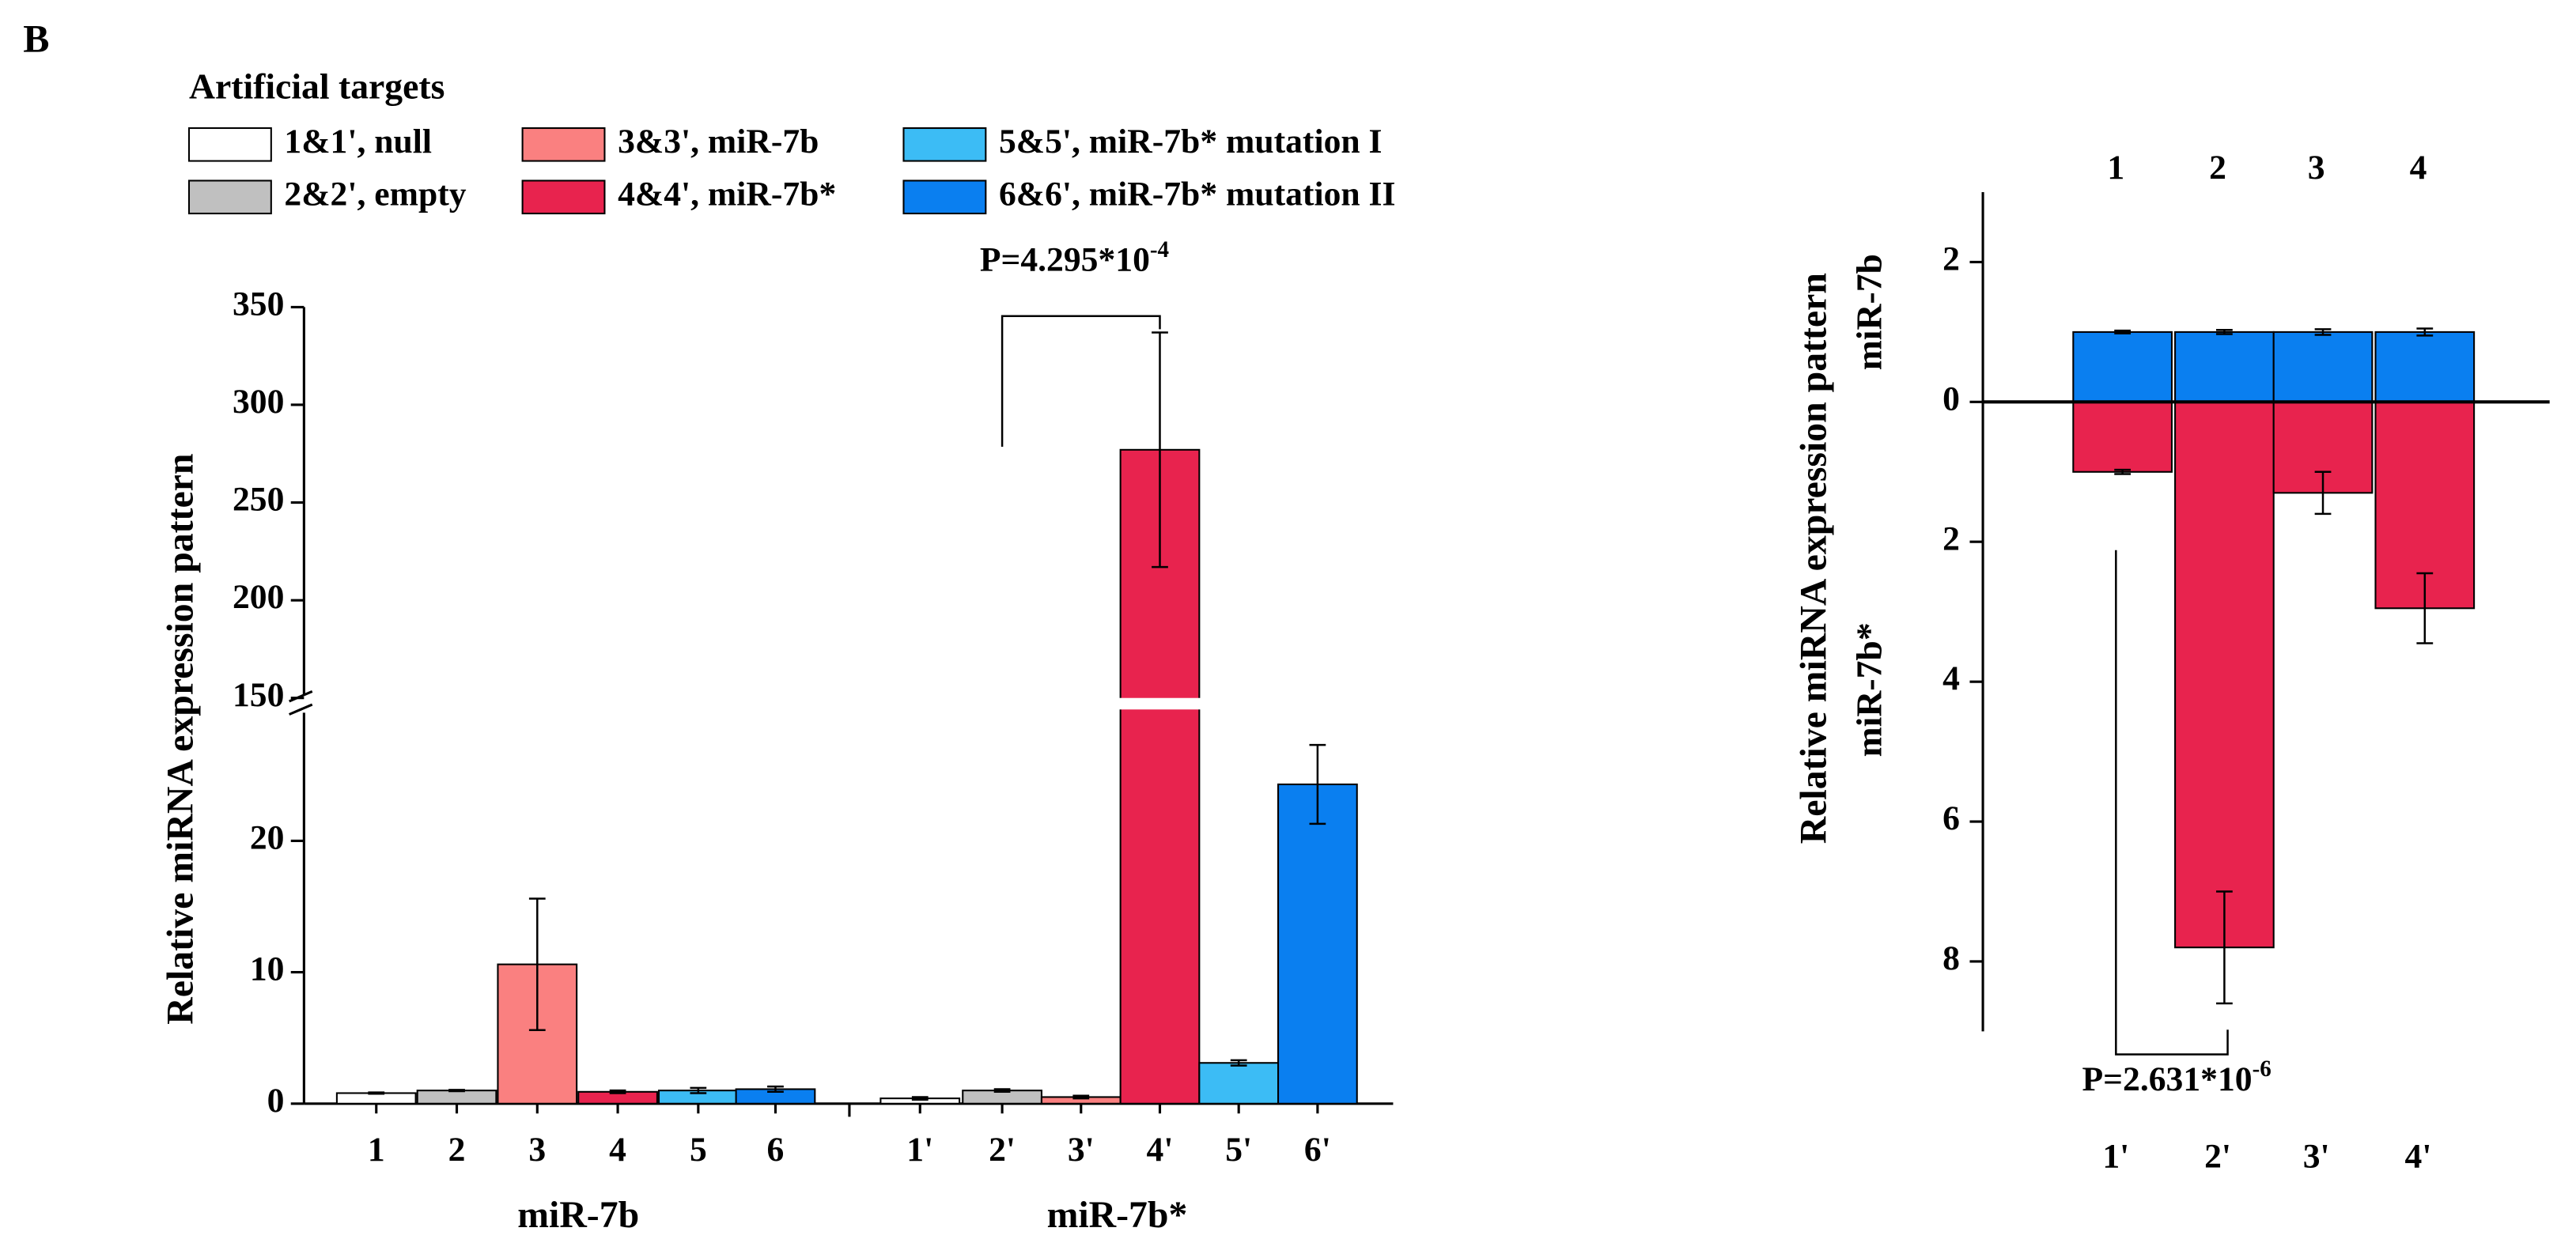 This screenshot has width=2576, height=1258. I want to click on annotation-text: P=4.295*10, so click(1065, 259).